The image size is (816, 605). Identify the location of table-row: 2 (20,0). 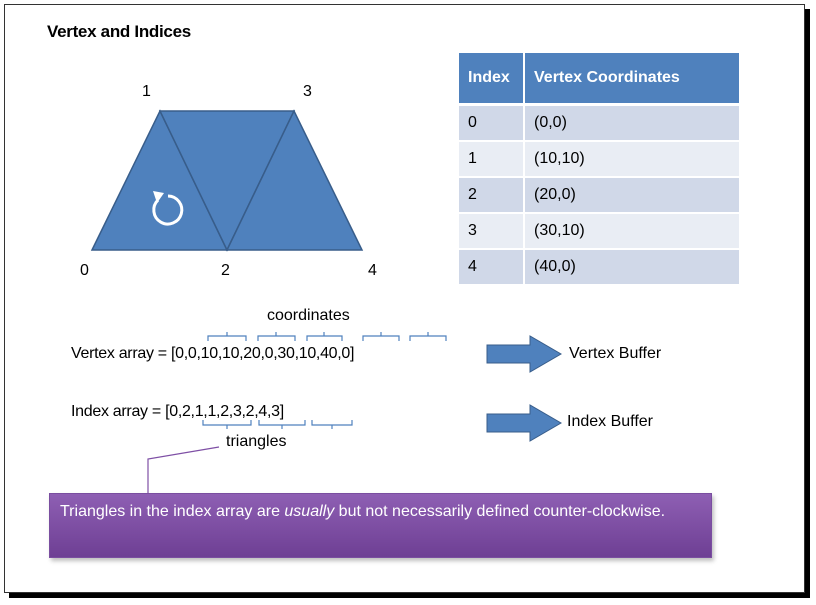
(599, 196).